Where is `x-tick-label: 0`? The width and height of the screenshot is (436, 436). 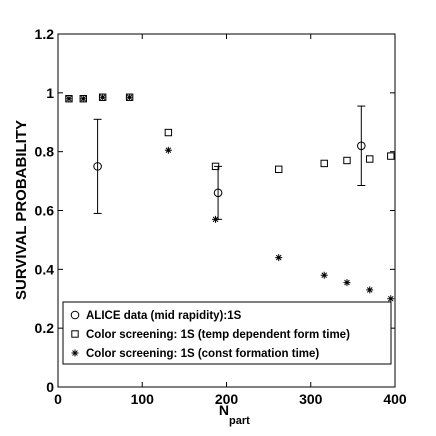 x-tick-label: 0 is located at coordinates (58, 399).